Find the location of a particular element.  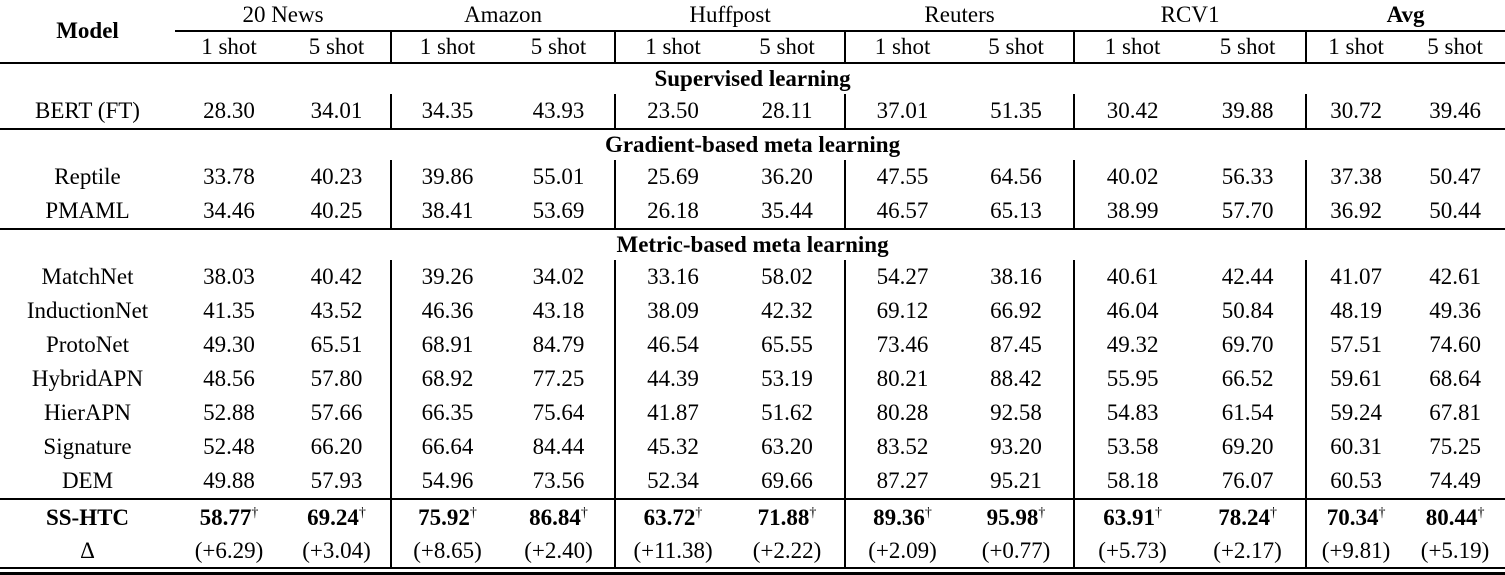

value-cell: 48.19 is located at coordinates (1355, 311).